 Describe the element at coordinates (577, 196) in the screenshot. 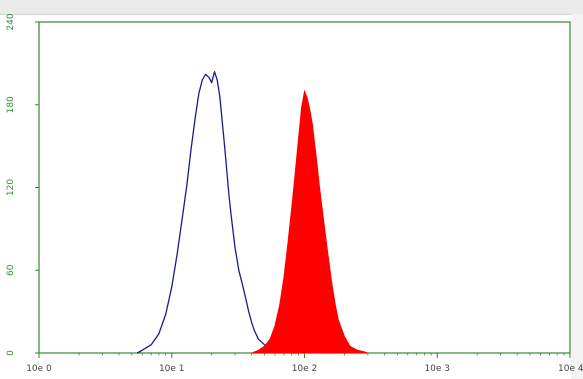

I see `right-strip` at that location.